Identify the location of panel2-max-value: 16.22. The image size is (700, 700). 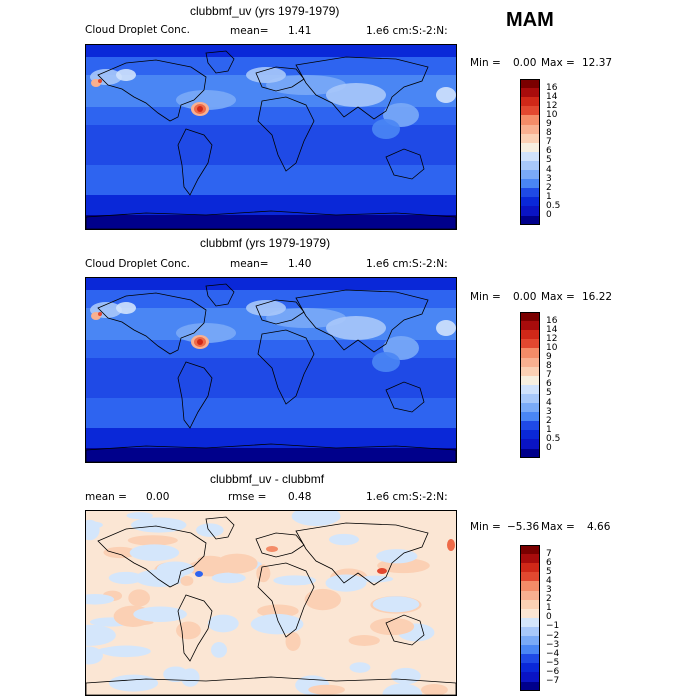
(597, 297).